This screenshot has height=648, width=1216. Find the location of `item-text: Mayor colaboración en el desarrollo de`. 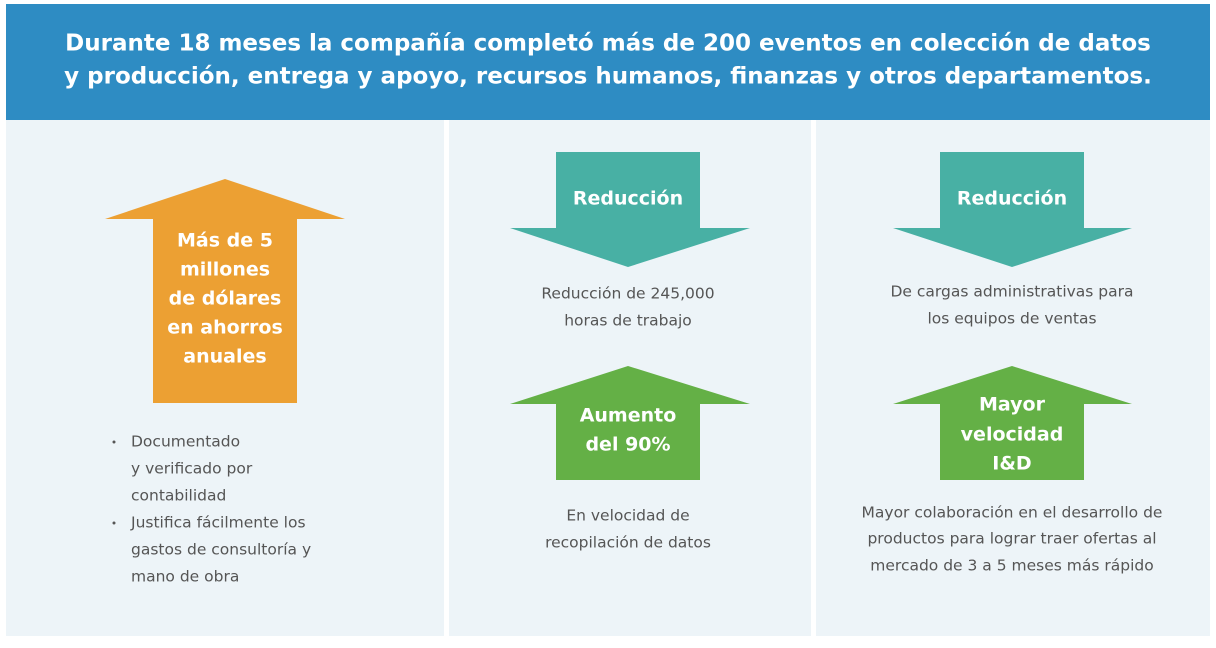

item-text: Mayor colaboración en el desarrollo de is located at coordinates (1012, 513).